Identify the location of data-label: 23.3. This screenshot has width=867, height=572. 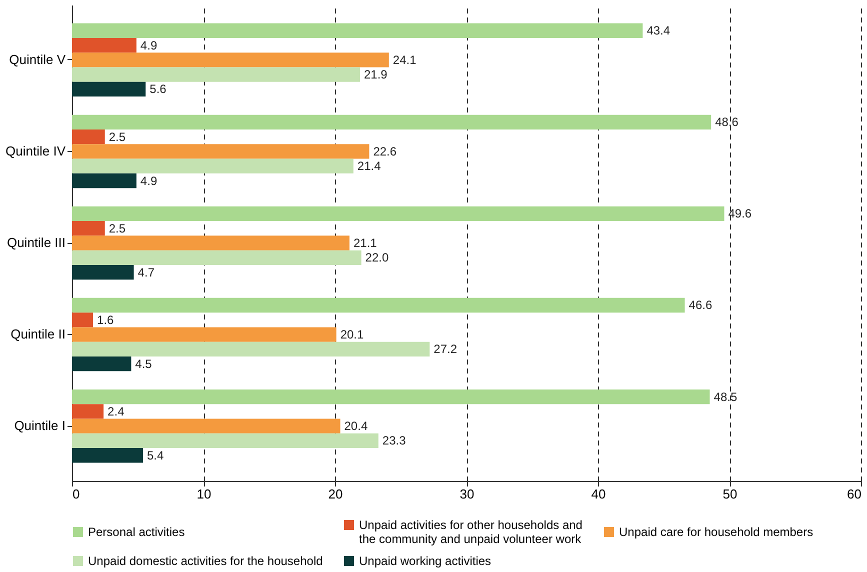
(394, 441).